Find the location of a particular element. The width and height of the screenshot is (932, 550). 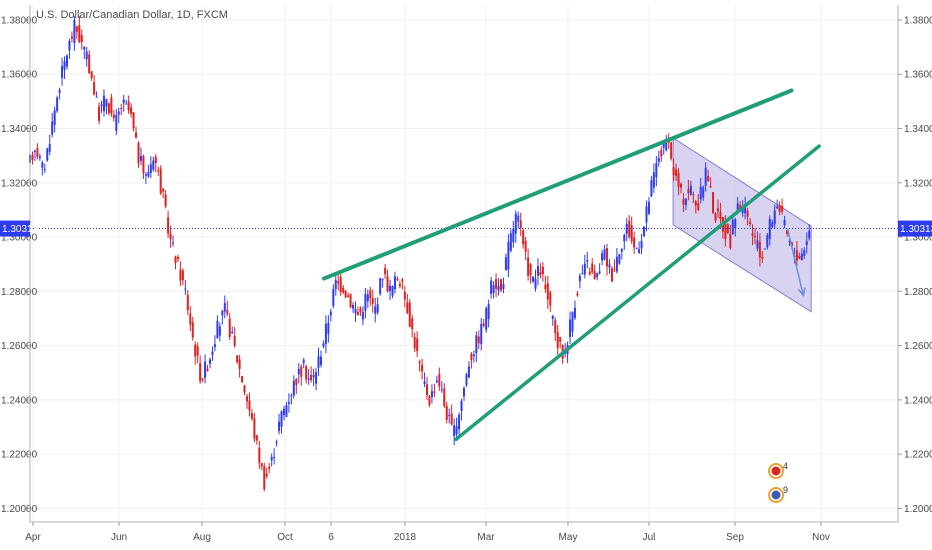

y-tick-label: 1.20000 is located at coordinates (918, 509).